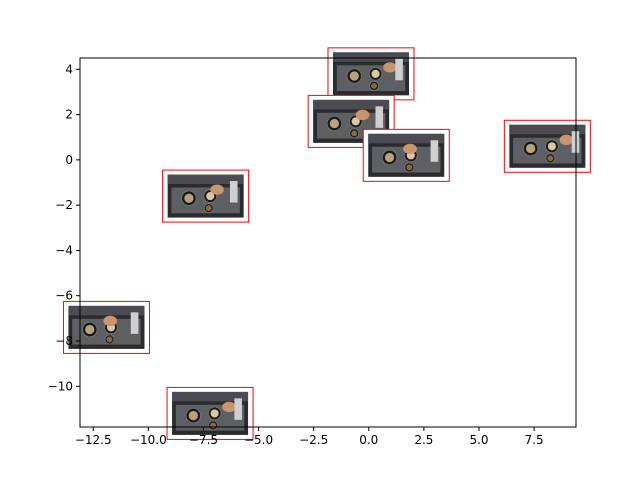 This screenshot has height=480, width=640. Describe the element at coordinates (64, 296) in the screenshot. I see `y-tick-label: −6` at that location.